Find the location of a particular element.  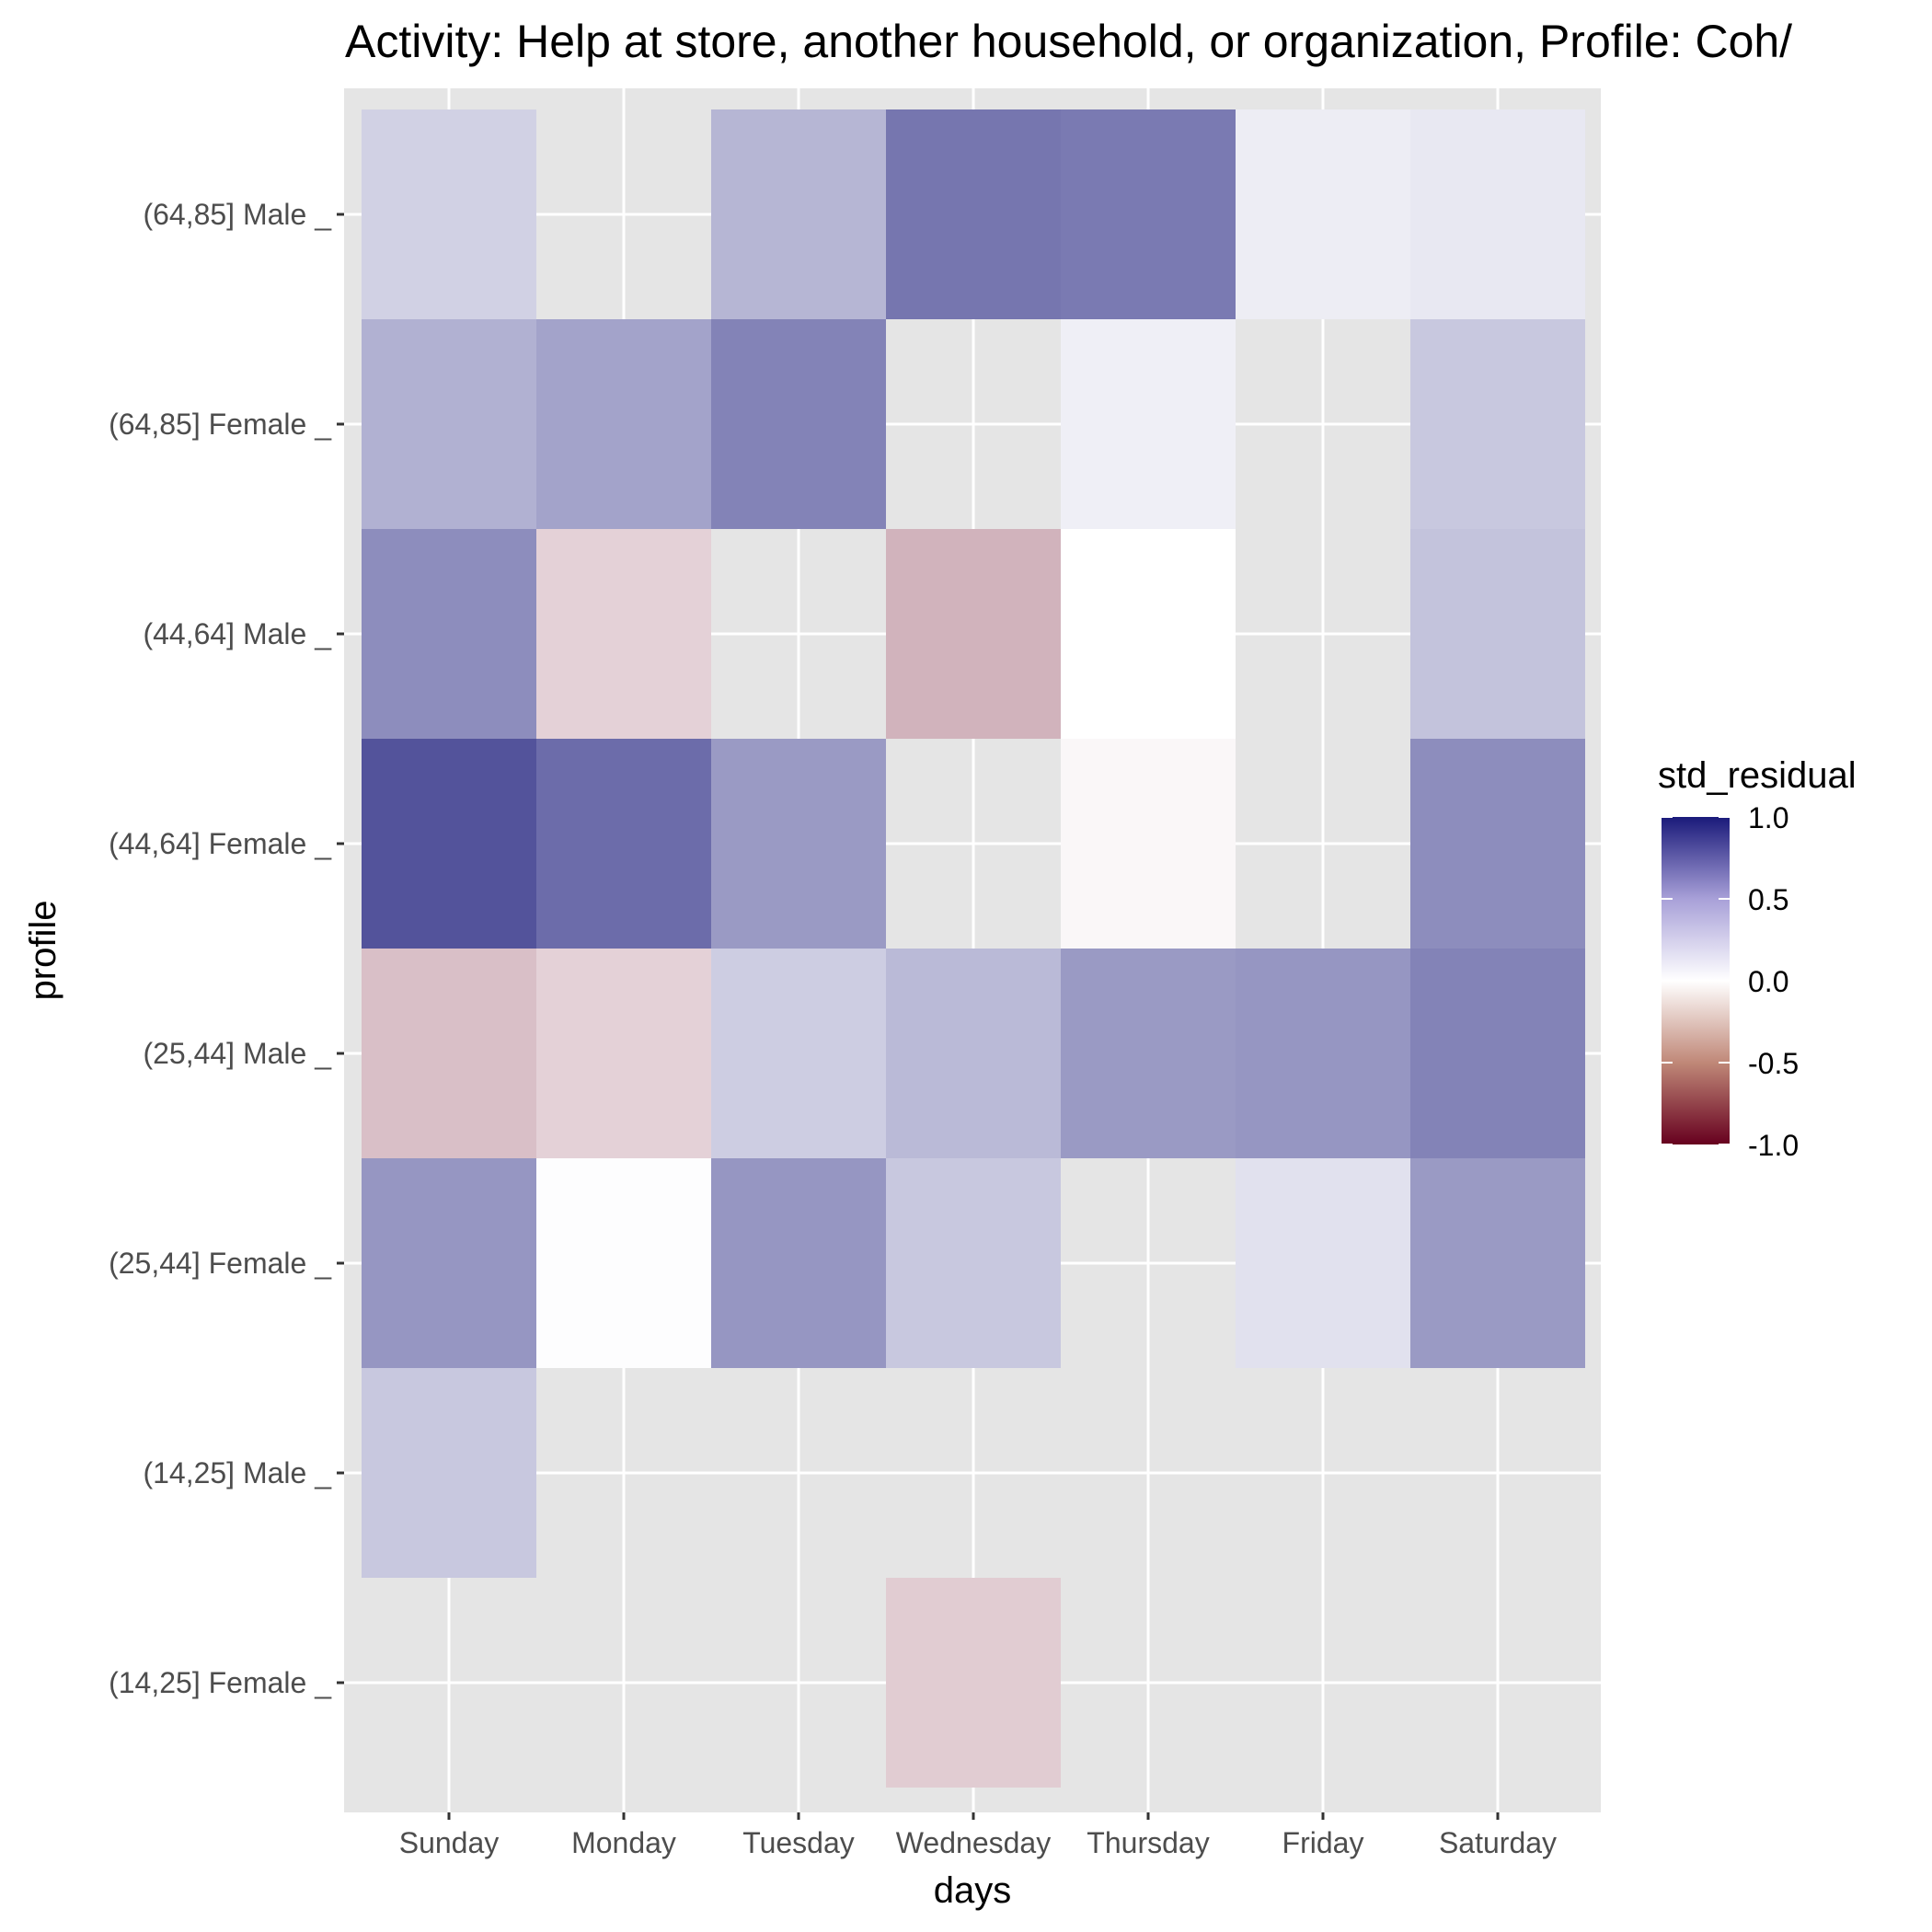

legend-tick-label: -0.5 is located at coordinates (1773, 1063).